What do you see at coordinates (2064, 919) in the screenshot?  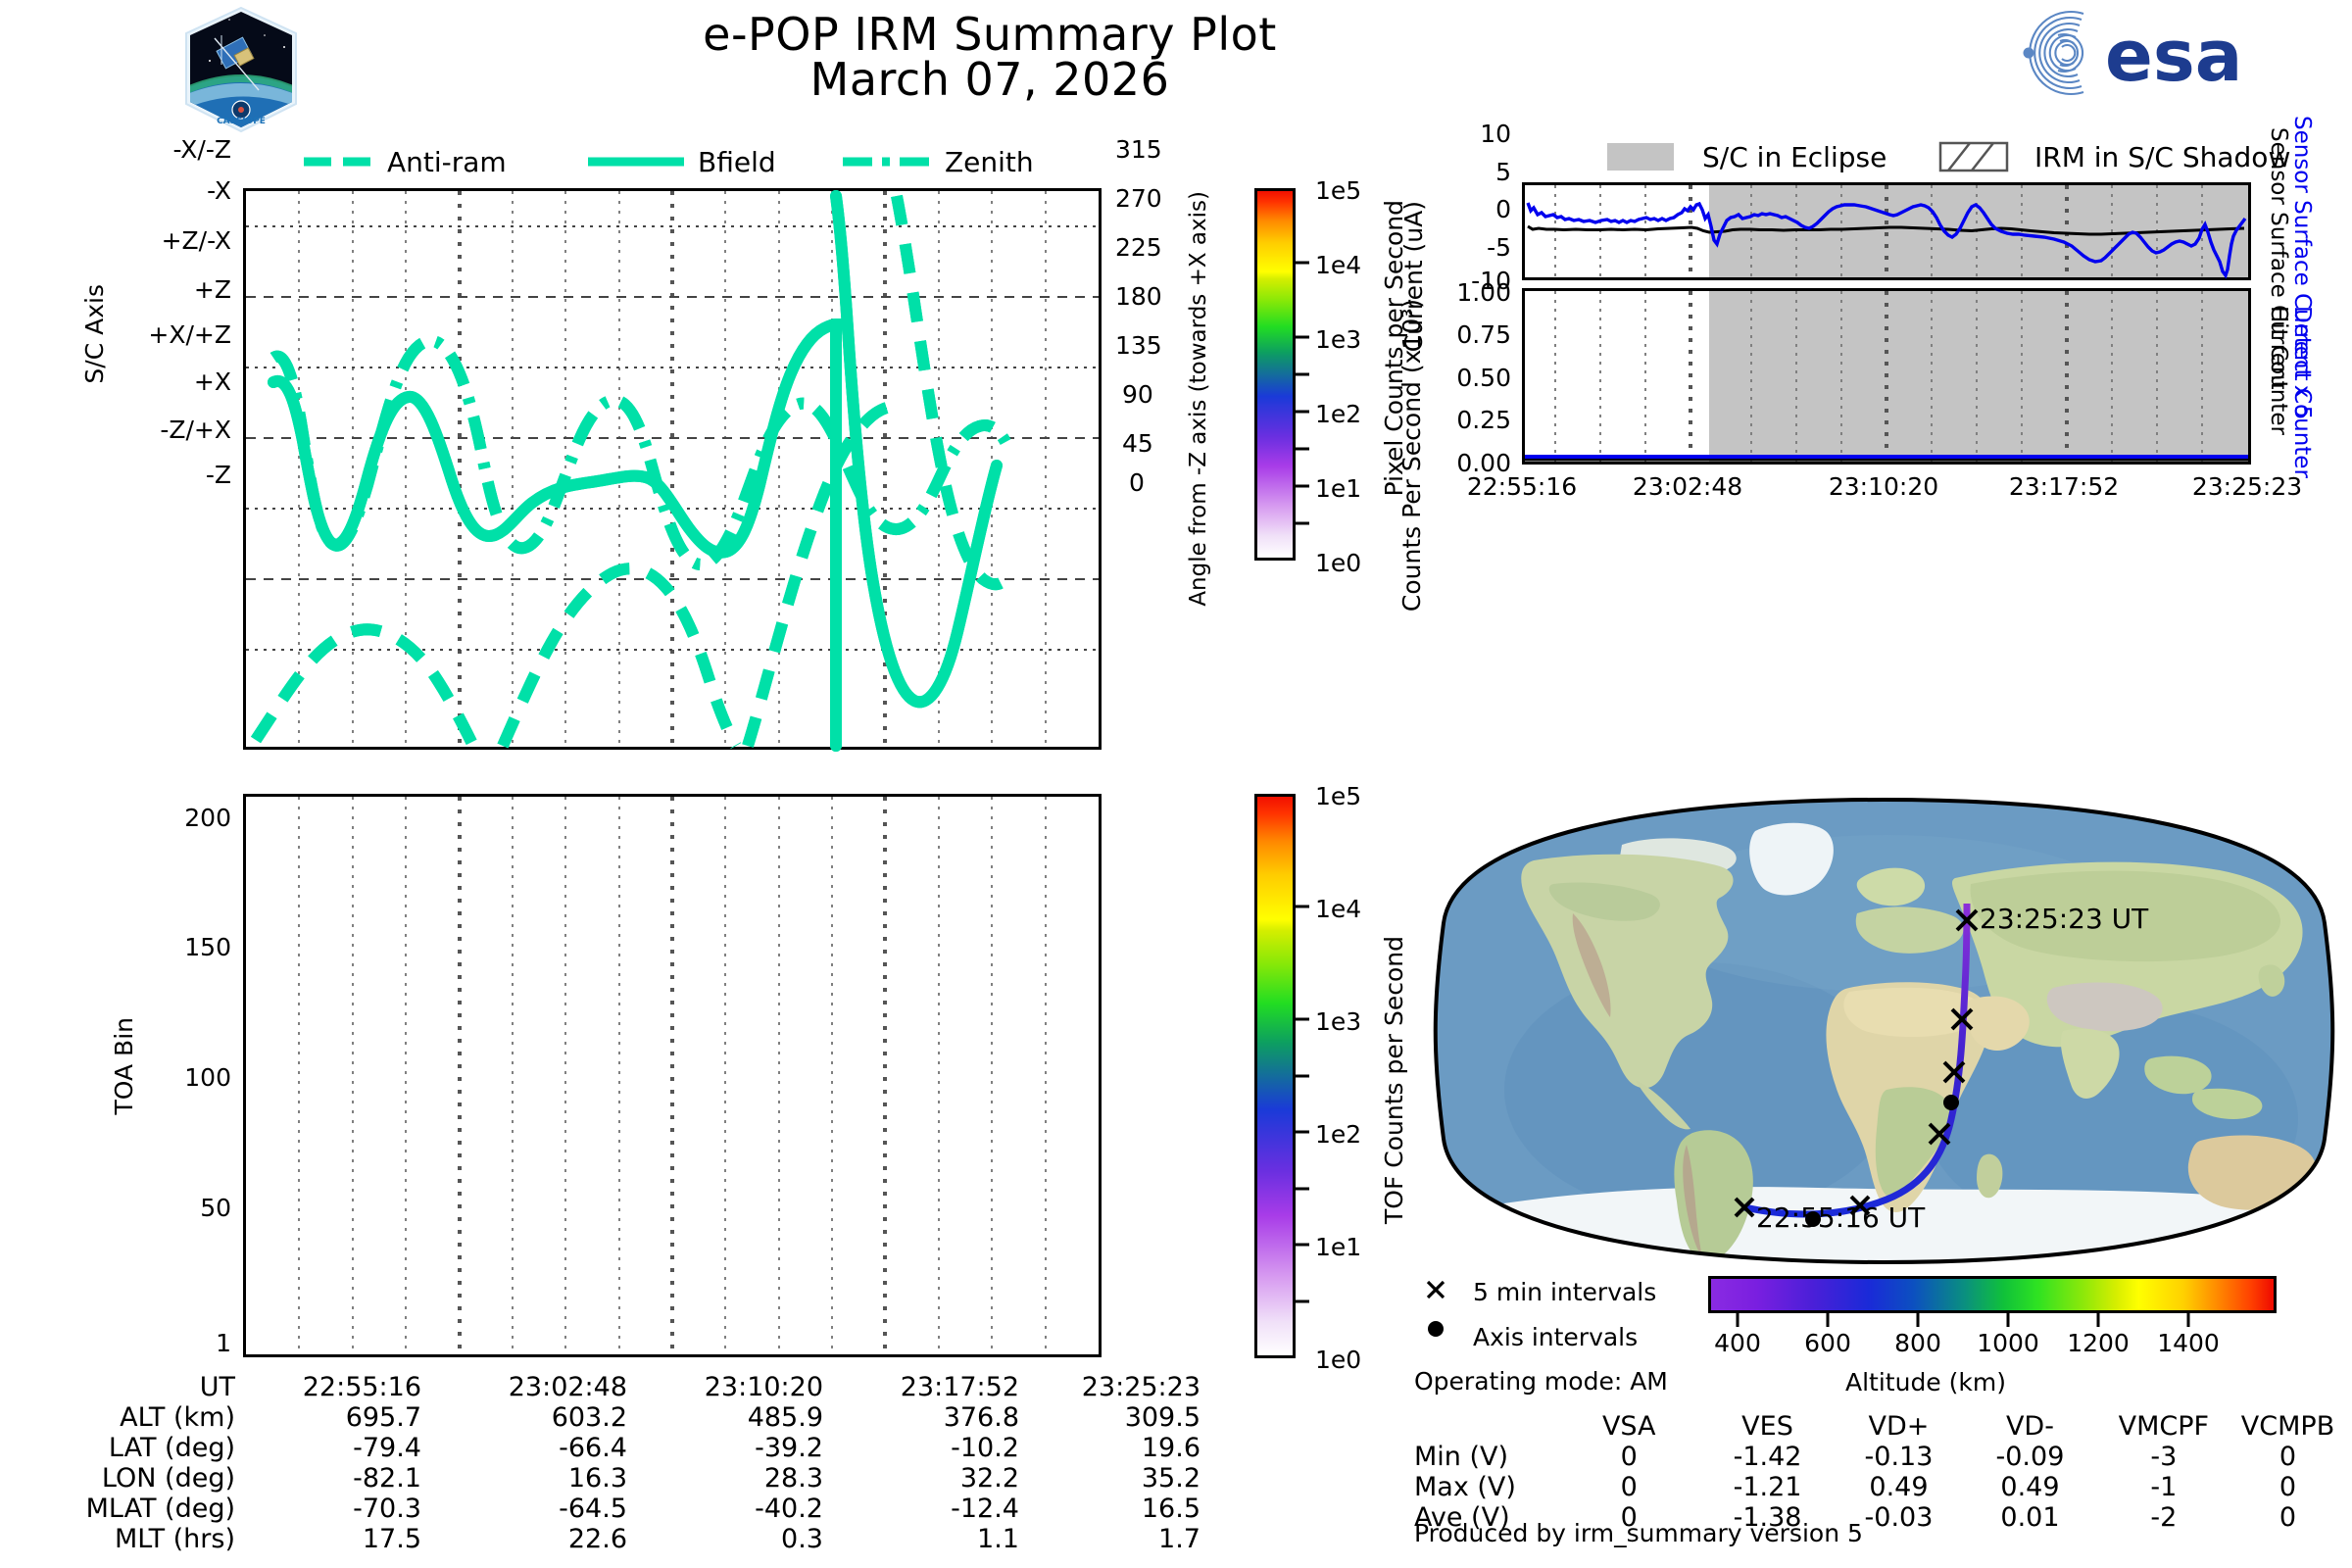 I see `map-end-label: 23:25:23 UT` at bounding box center [2064, 919].